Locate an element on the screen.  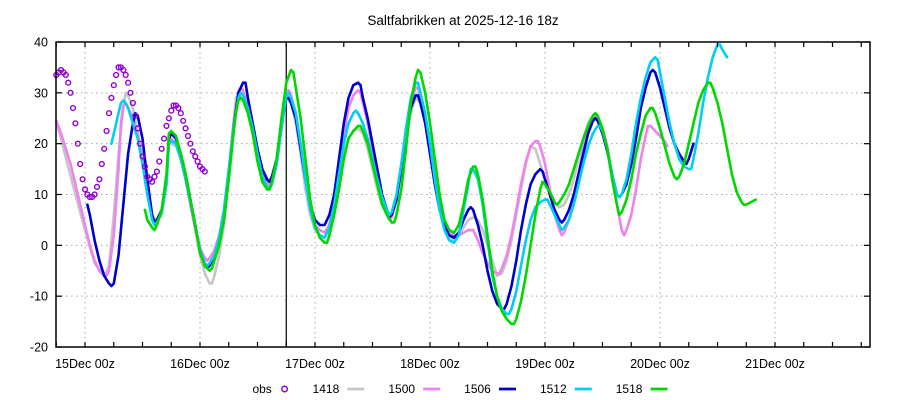
legend-label: 1500 is located at coordinates (401, 389).